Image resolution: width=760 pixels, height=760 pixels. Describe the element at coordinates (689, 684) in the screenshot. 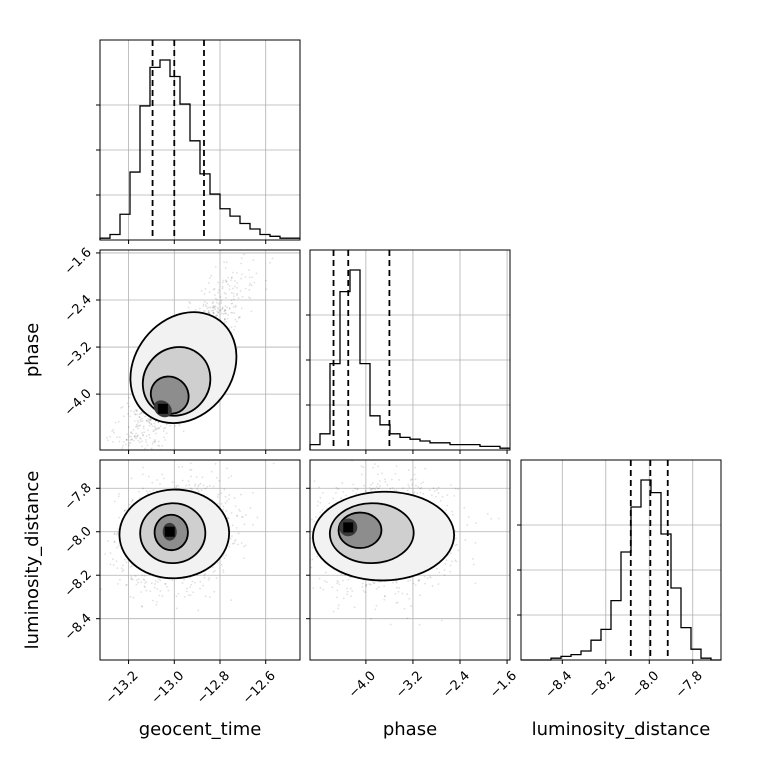

I see `x-tick-label: −7.8` at that location.